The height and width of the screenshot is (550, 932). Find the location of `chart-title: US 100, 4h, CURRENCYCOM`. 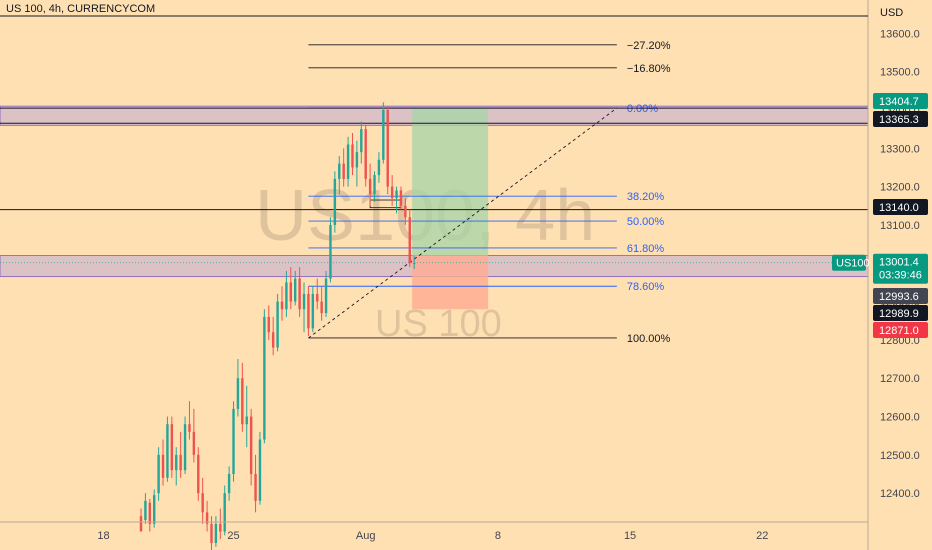

chart-title: US 100, 4h, CURRENCYCOM is located at coordinates (80, 9).